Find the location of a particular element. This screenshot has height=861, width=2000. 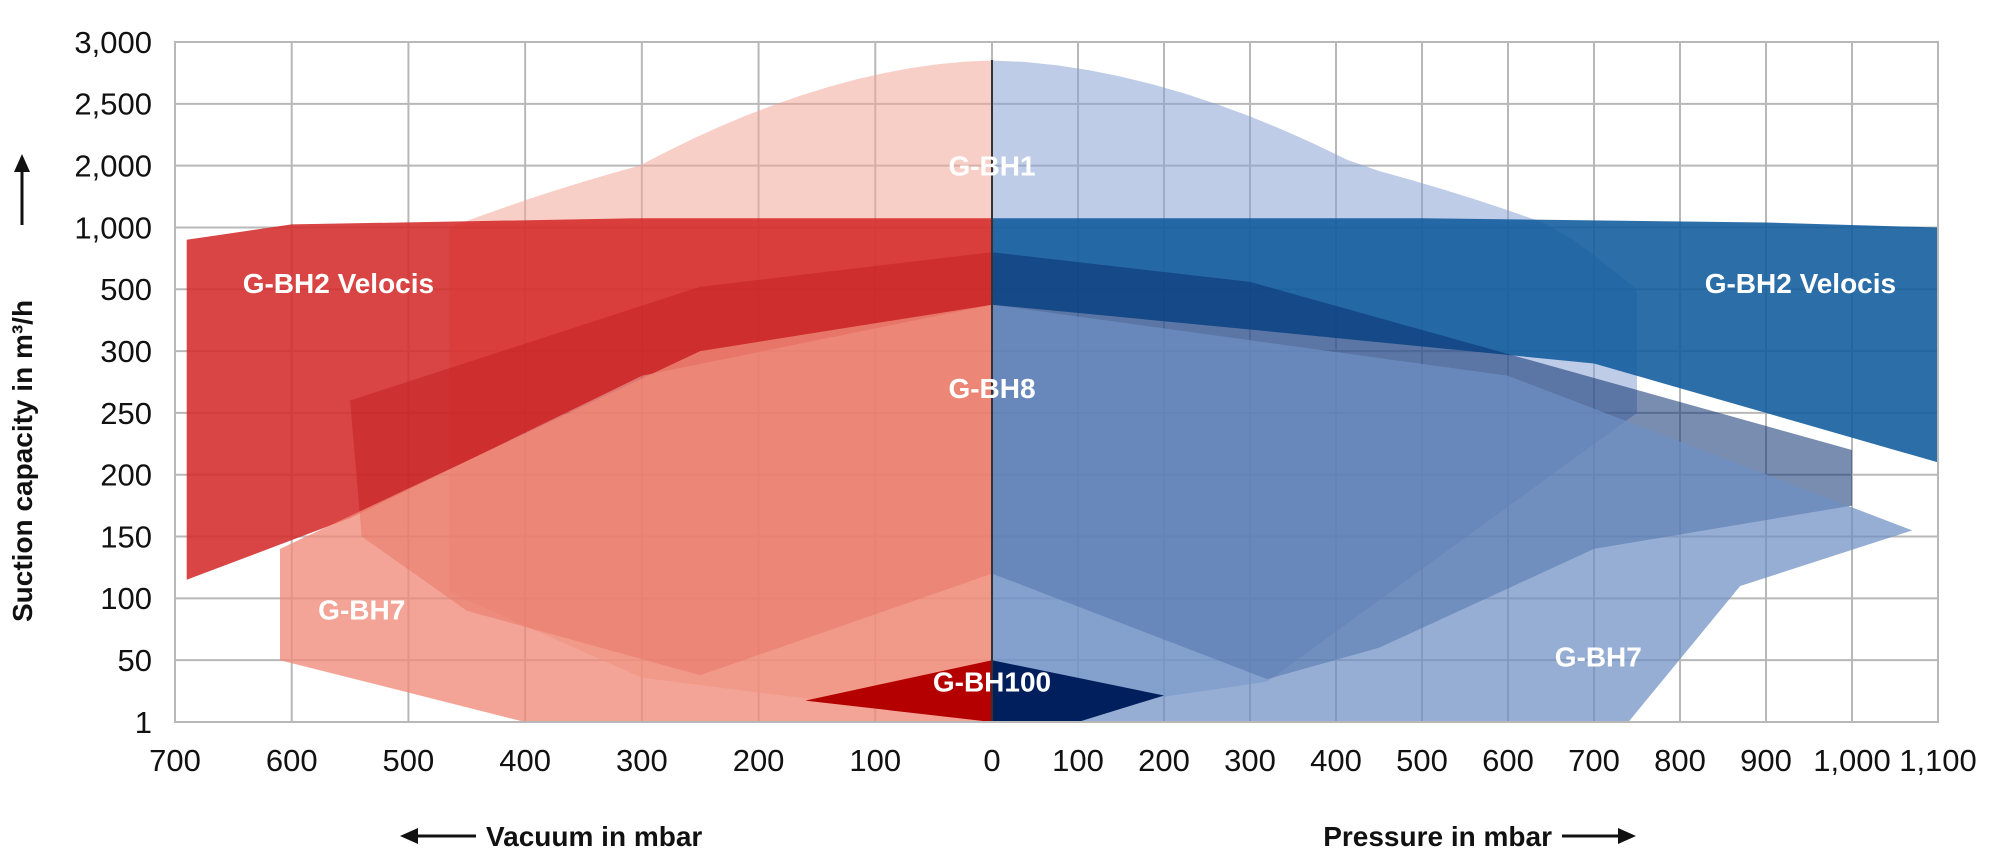

y-tick-label: 3,000 is located at coordinates (113, 42).